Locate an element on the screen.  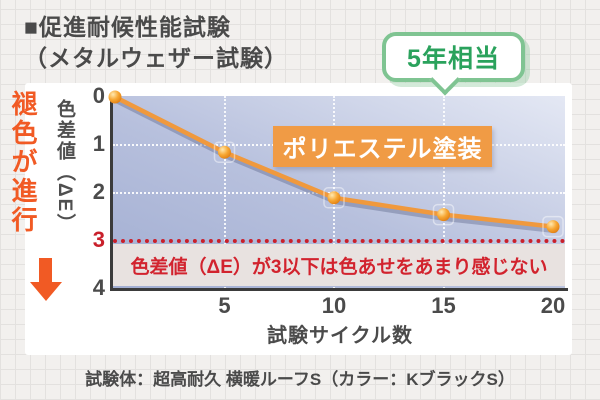
annotation-bubble-label: 5年相当 is located at coordinates (453, 59).